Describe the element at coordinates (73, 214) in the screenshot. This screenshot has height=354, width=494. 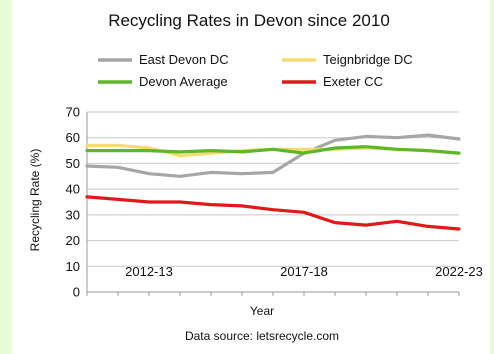
I see `y-tick-label: 30` at that location.